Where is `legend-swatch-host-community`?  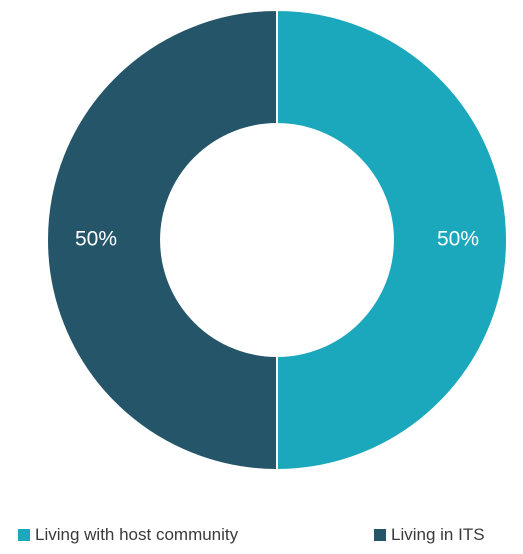
legend-swatch-host-community is located at coordinates (24, 535).